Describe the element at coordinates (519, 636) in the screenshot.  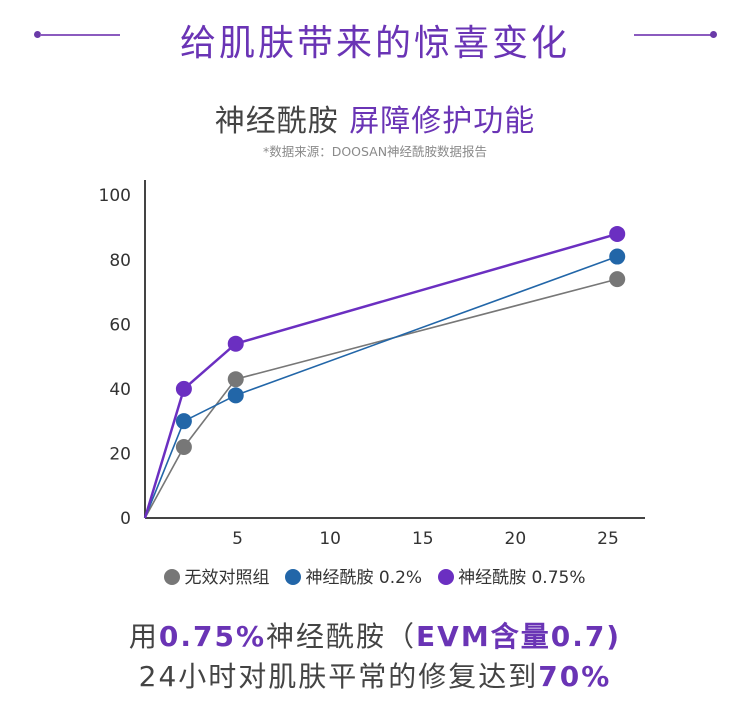
I see `footer-highlight-evm: EVM含量0.7)` at that location.